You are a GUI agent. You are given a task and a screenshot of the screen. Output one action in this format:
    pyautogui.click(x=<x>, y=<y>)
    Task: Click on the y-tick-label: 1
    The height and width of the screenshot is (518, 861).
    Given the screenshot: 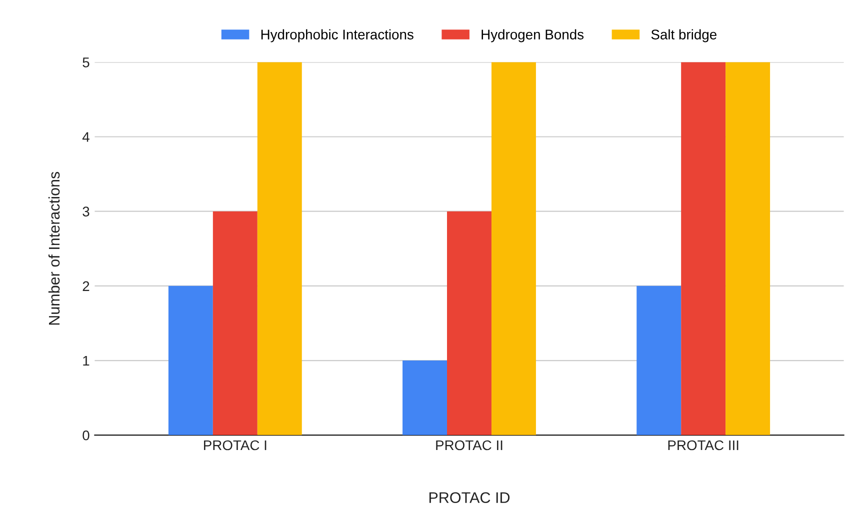 What is the action you would take?
    pyautogui.click(x=86, y=361)
    